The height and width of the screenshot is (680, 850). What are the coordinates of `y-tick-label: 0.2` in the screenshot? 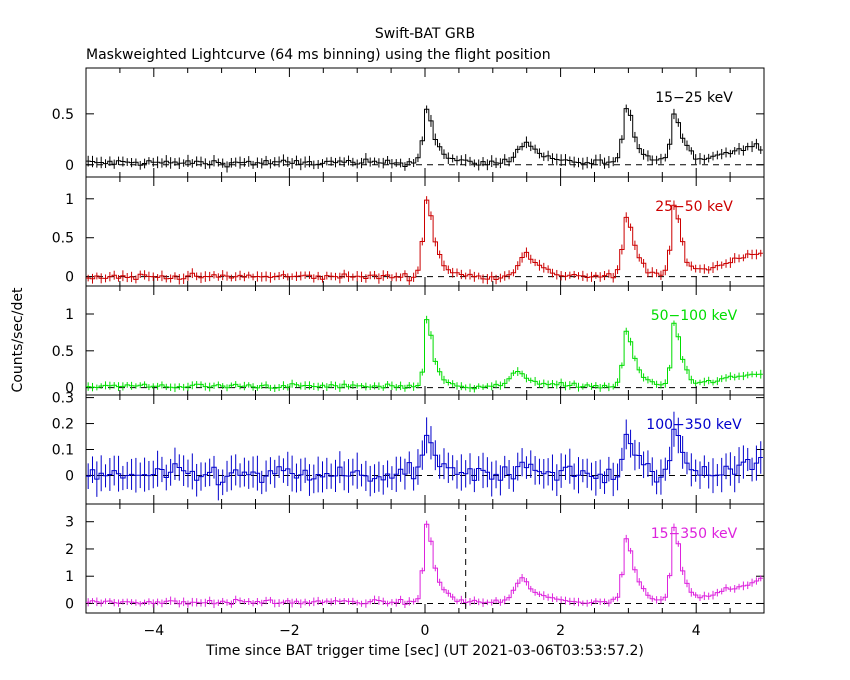 It's located at (63, 425).